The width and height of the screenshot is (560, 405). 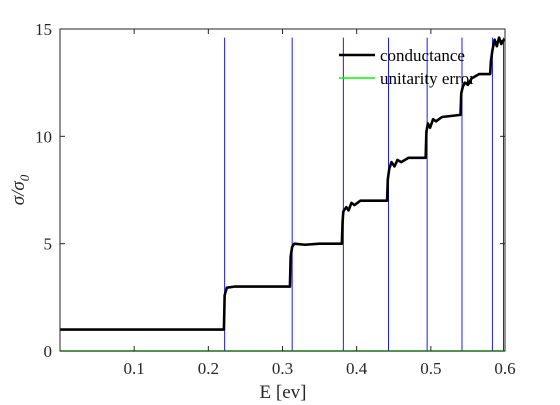 What do you see at coordinates (504, 368) in the screenshot?
I see `x-tick-label-5: 0.6` at bounding box center [504, 368].